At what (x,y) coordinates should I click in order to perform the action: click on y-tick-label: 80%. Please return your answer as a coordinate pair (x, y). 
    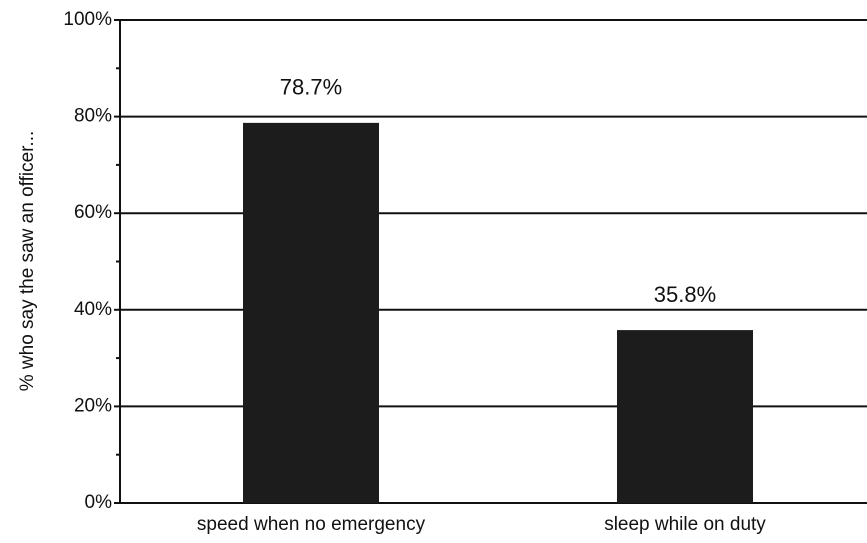
    Looking at the image, I should click on (93, 116).